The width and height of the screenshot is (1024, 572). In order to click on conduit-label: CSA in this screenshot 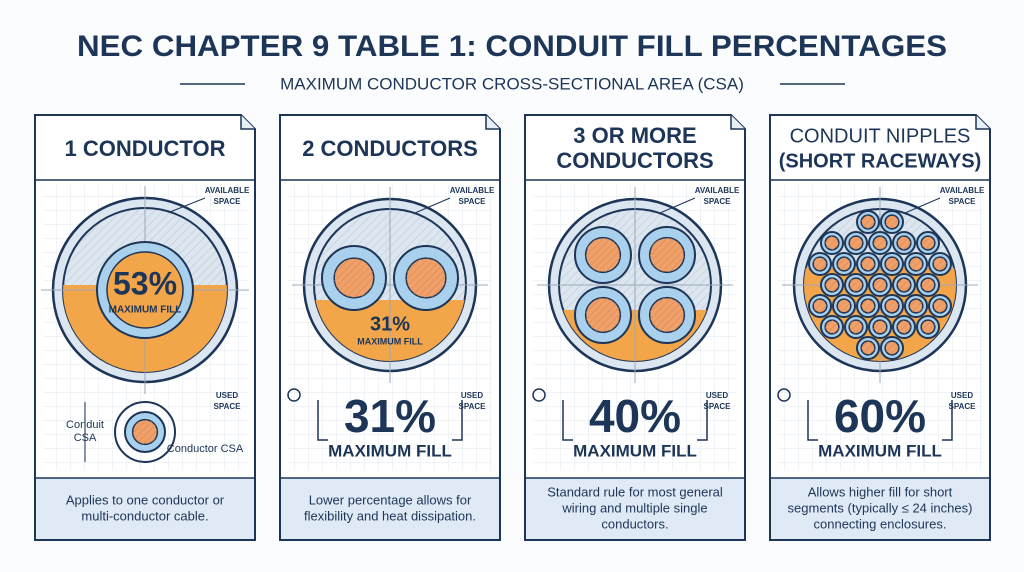, I will do `click(85, 438)`.